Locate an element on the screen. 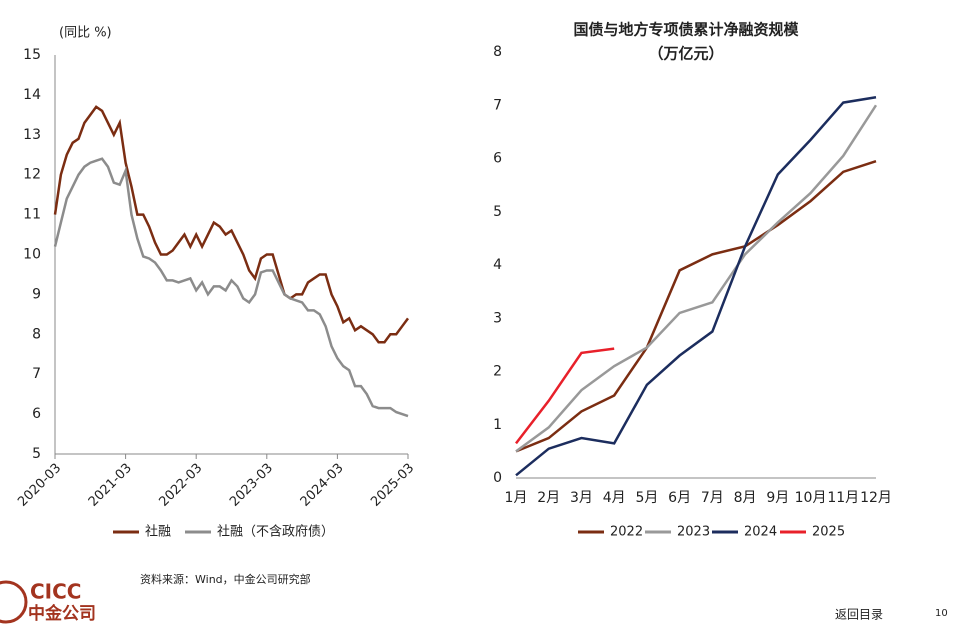 The width and height of the screenshot is (960, 629). x-tick-label: 8月 is located at coordinates (745, 498).